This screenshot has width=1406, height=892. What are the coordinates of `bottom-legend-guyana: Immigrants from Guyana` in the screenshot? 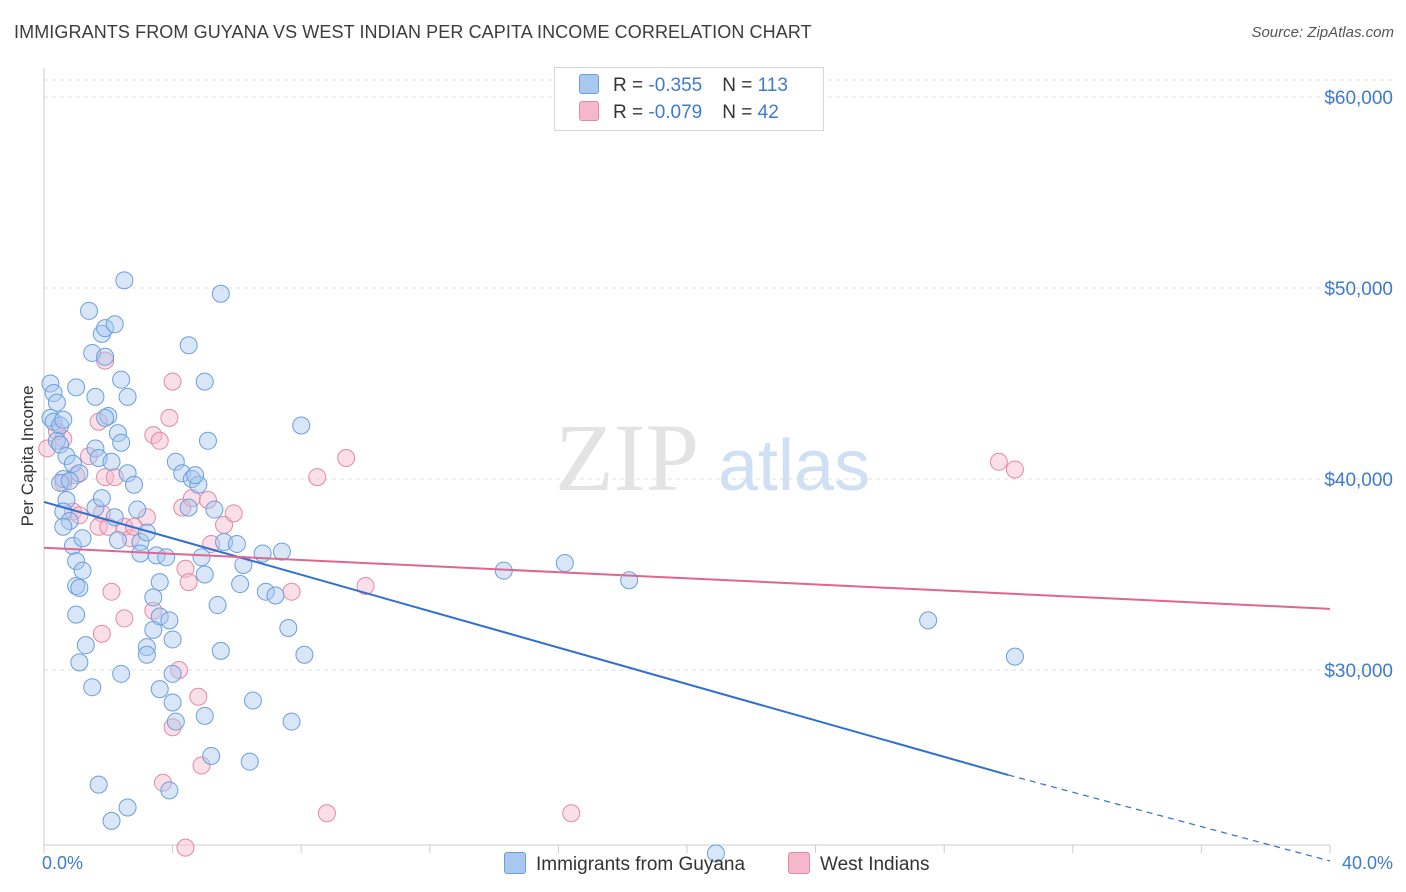 It's located at (624, 864).